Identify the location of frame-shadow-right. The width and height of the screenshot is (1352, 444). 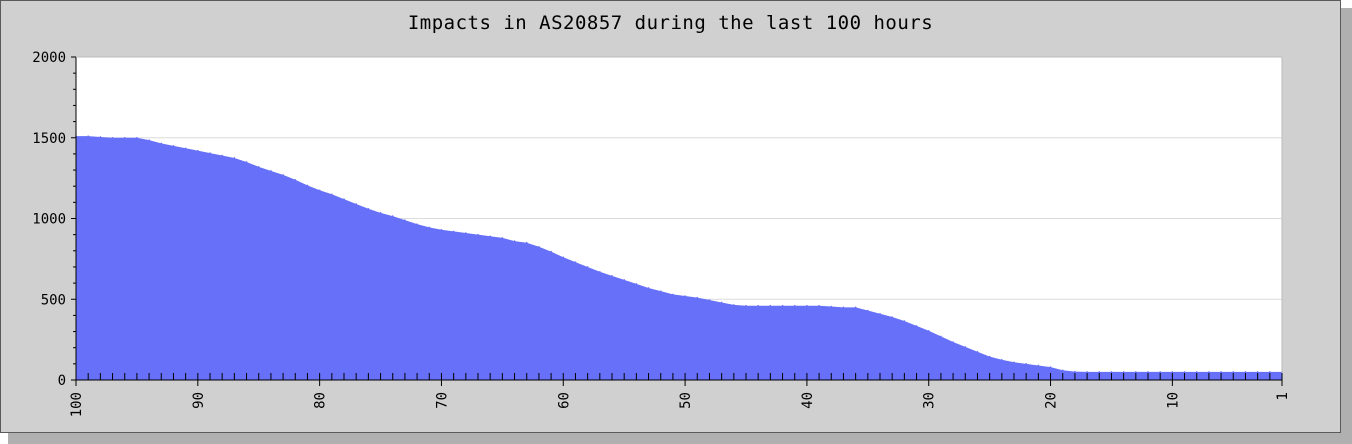
(1346, 226).